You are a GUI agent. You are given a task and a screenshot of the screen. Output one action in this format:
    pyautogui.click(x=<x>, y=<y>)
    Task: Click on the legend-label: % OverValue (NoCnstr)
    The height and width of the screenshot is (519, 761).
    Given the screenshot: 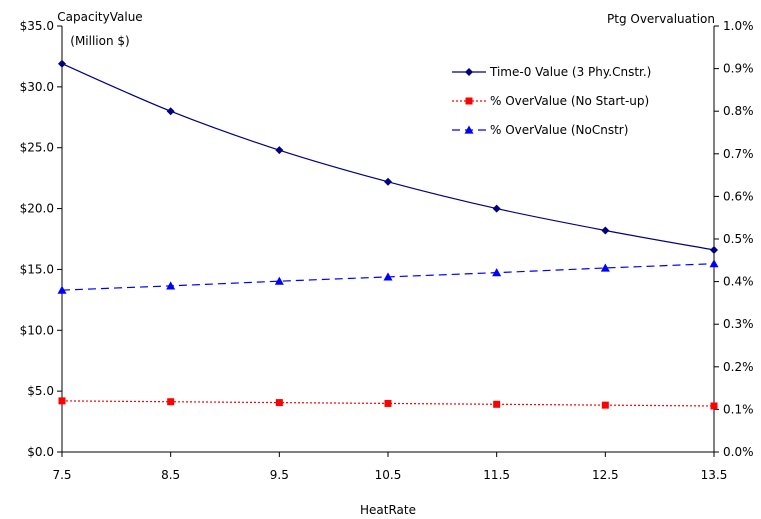 What is the action you would take?
    pyautogui.click(x=559, y=130)
    